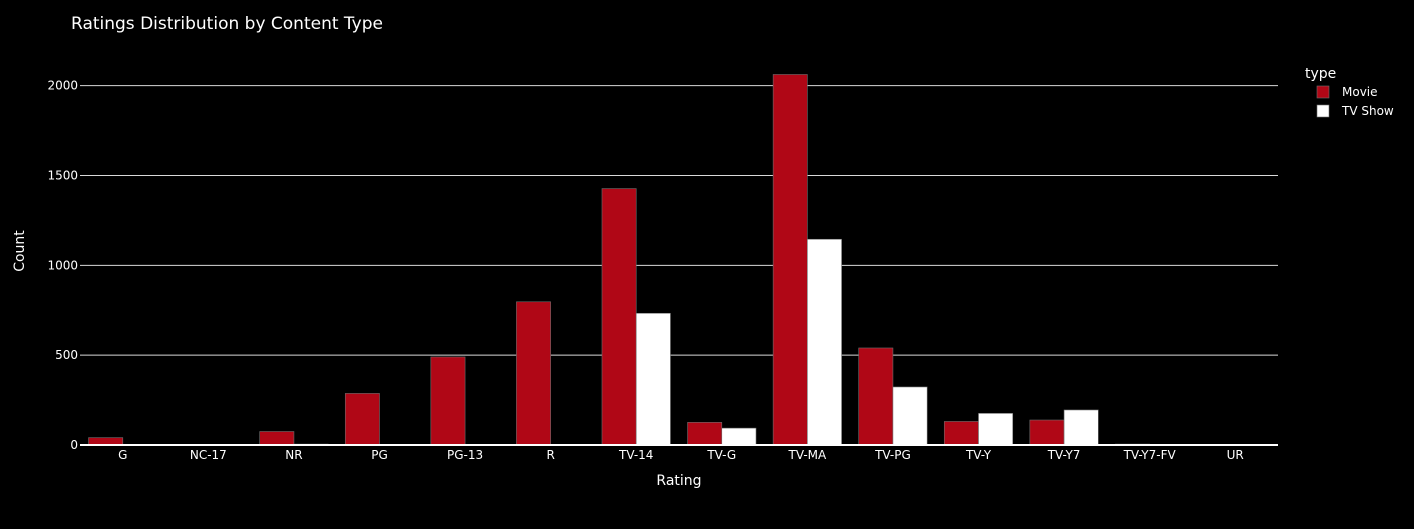 This screenshot has height=529, width=1414. I want to click on chart-title: Ratings Distribution by Content Type, so click(227, 24).